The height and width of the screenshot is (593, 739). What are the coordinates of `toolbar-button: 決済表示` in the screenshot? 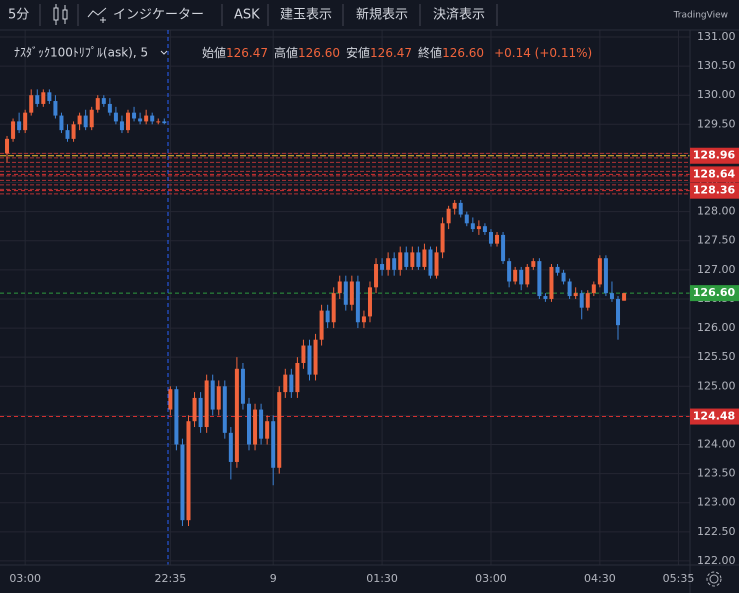 It's located at (459, 15).